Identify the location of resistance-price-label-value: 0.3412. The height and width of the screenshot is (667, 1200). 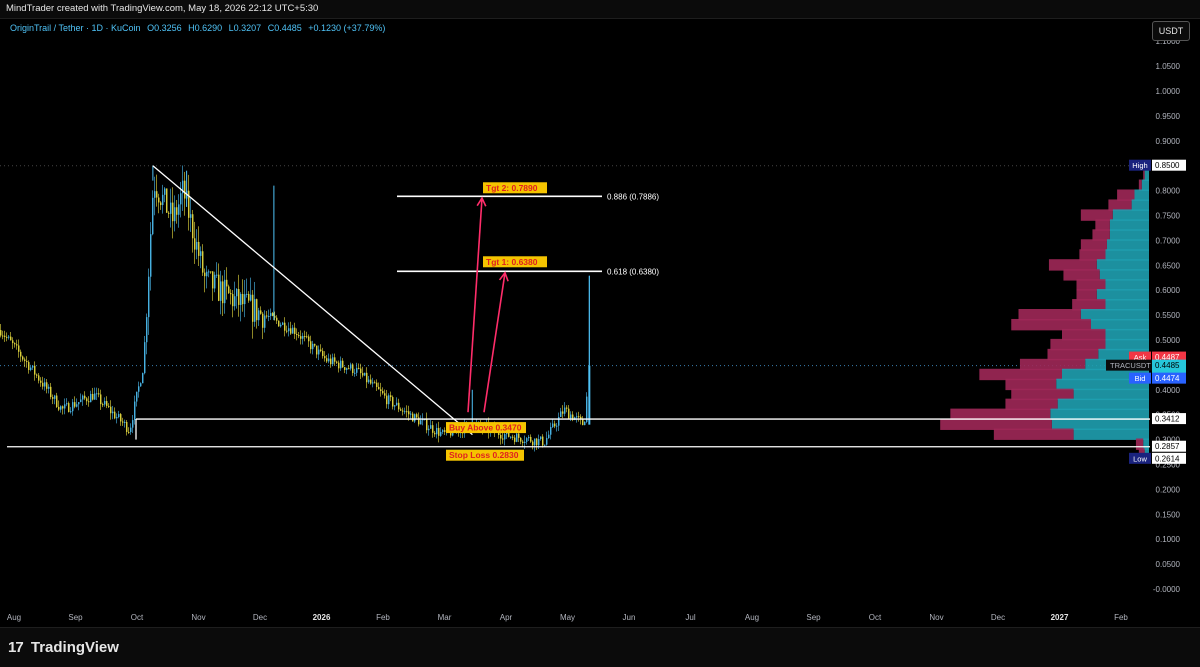
(1167, 419).